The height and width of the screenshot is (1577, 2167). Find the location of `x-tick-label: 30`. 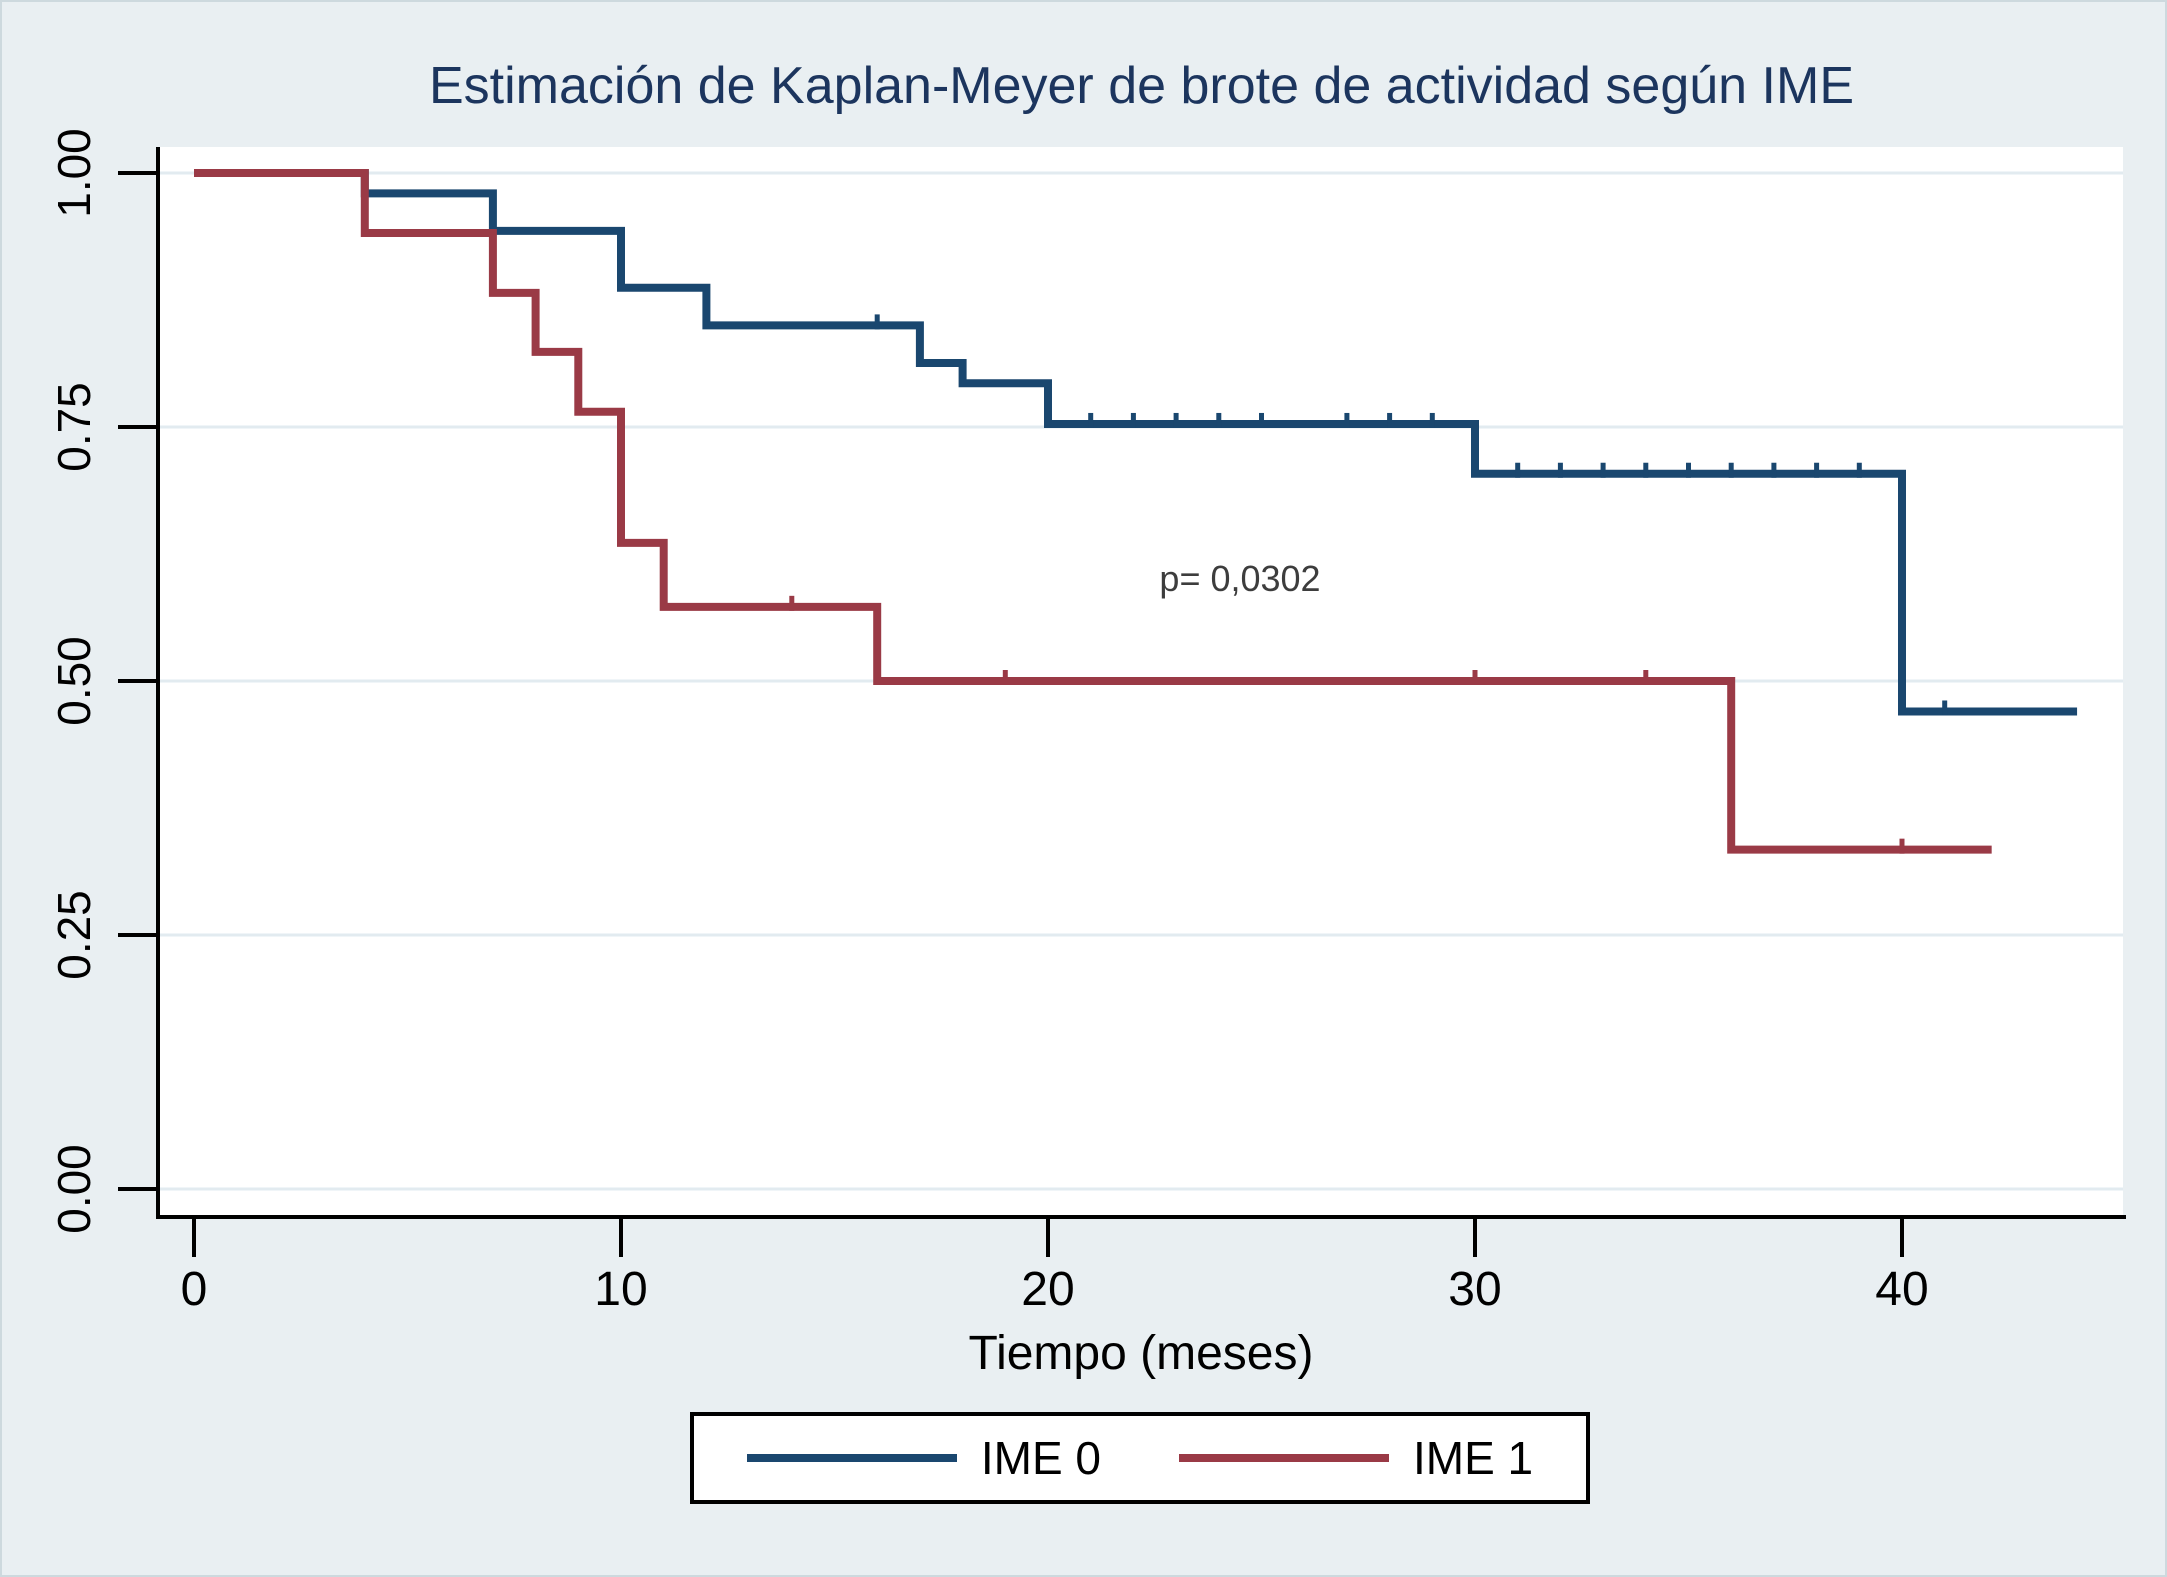

x-tick-label: 30 is located at coordinates (1475, 1289).